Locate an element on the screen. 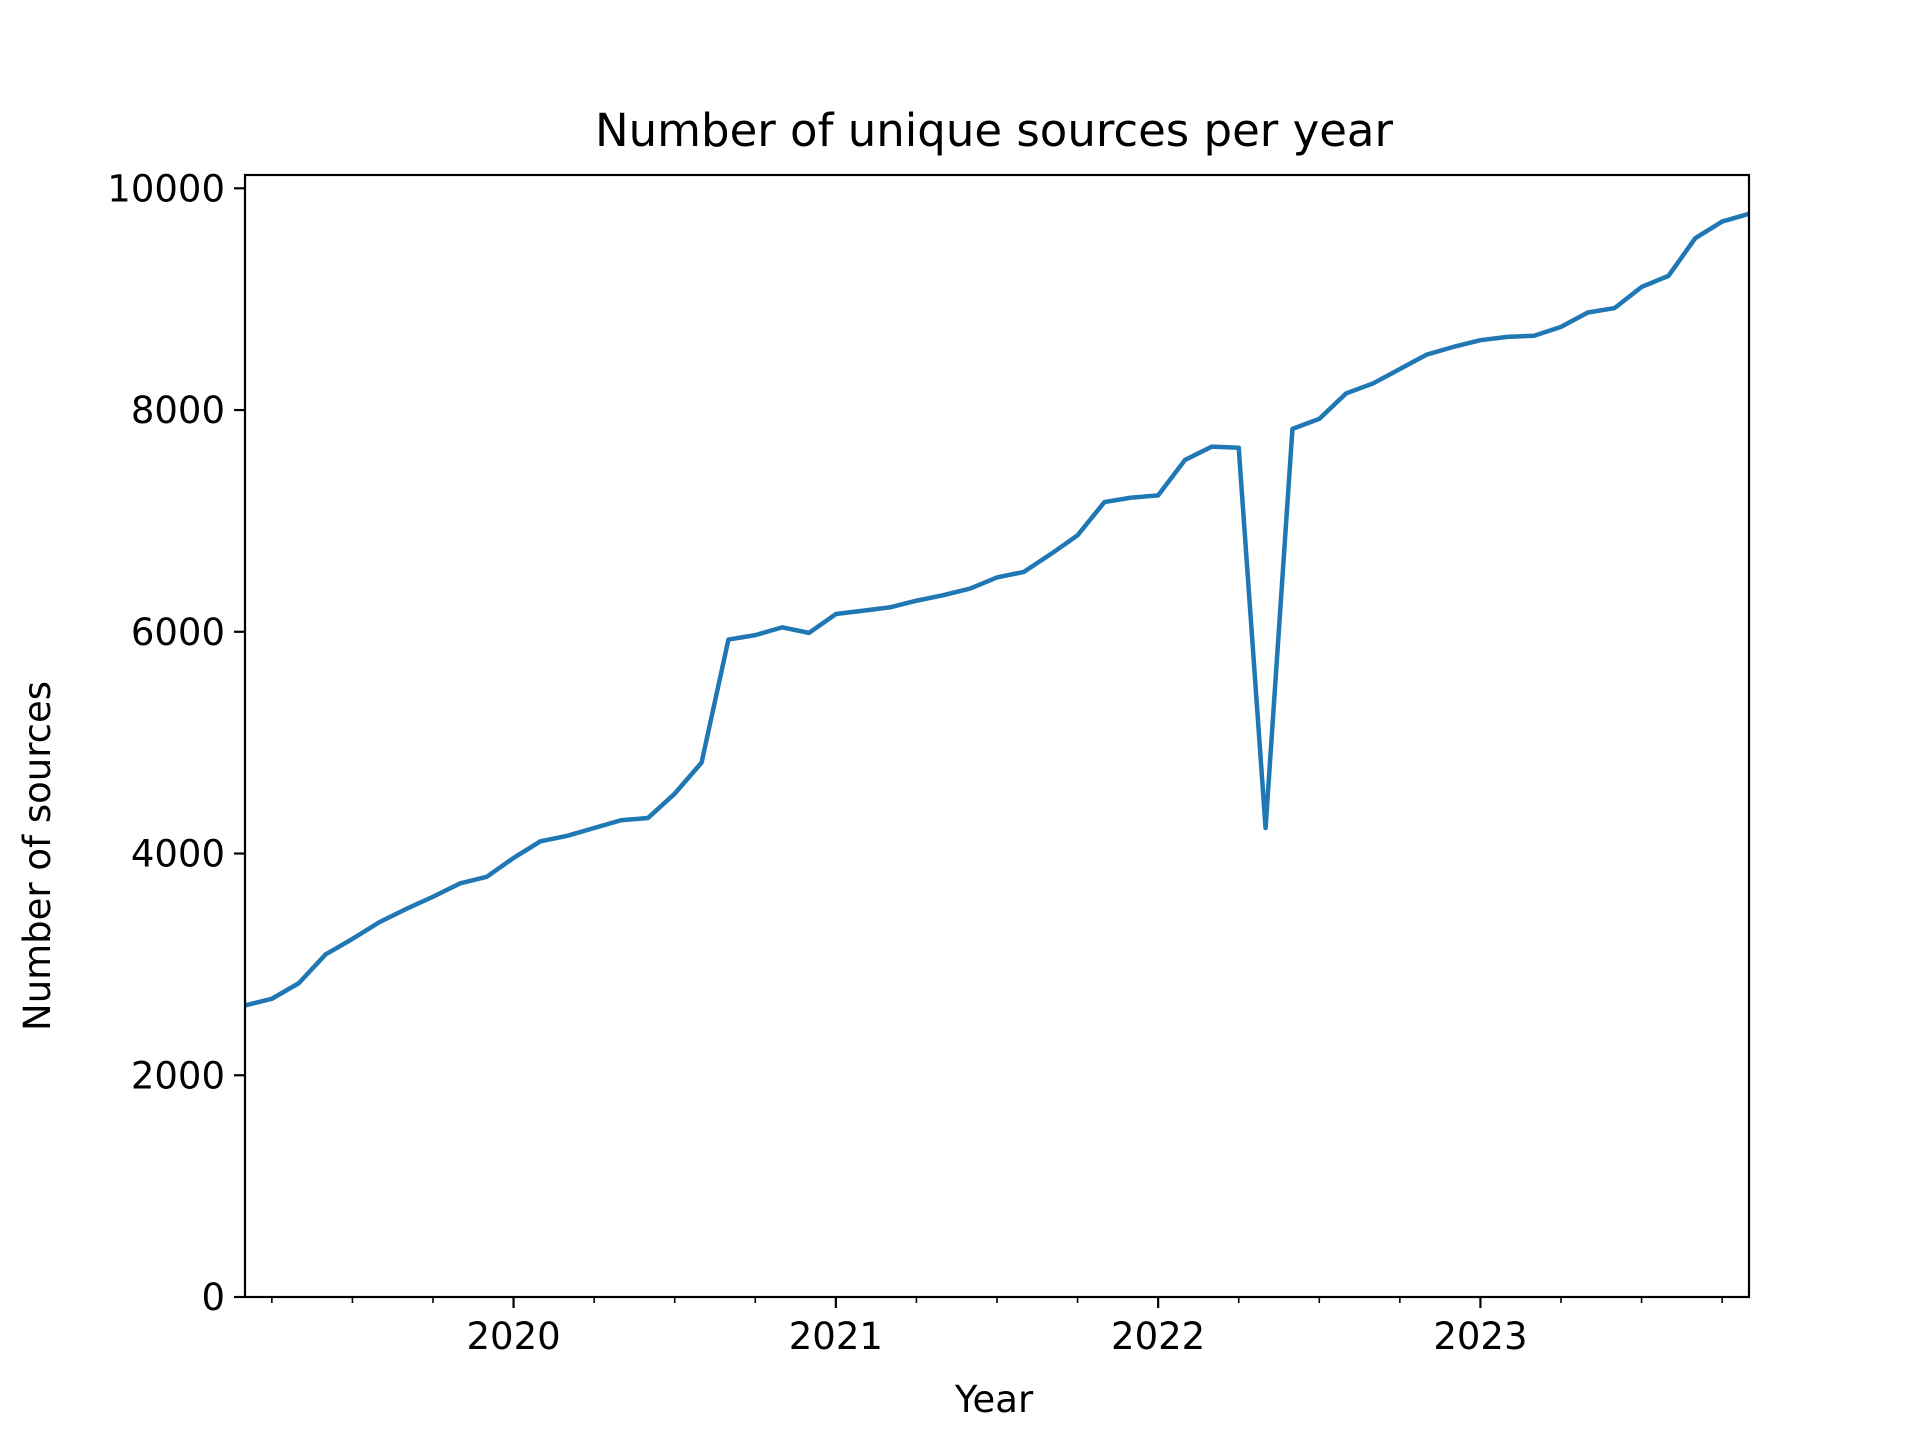  chart-title: Number of unique sources per year is located at coordinates (994, 130).